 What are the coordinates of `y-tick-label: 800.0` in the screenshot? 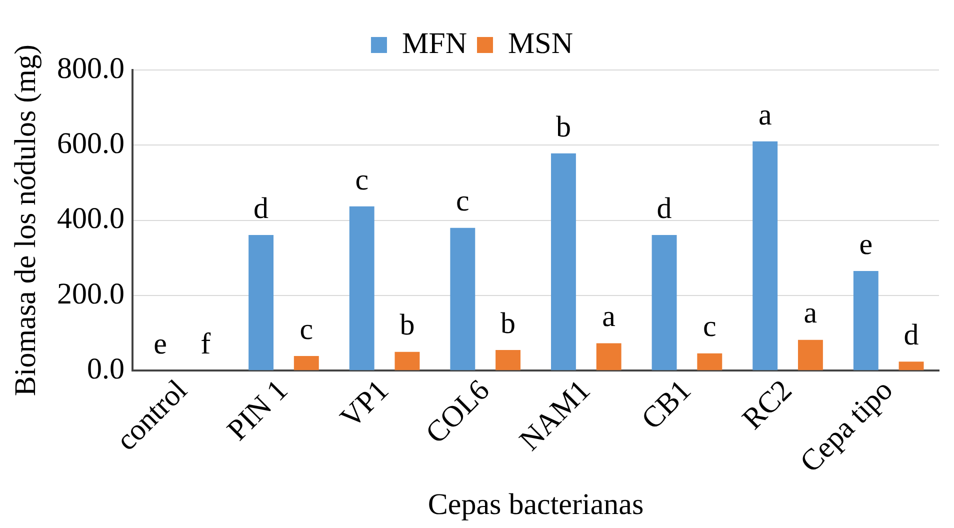 It's located at (90, 68).